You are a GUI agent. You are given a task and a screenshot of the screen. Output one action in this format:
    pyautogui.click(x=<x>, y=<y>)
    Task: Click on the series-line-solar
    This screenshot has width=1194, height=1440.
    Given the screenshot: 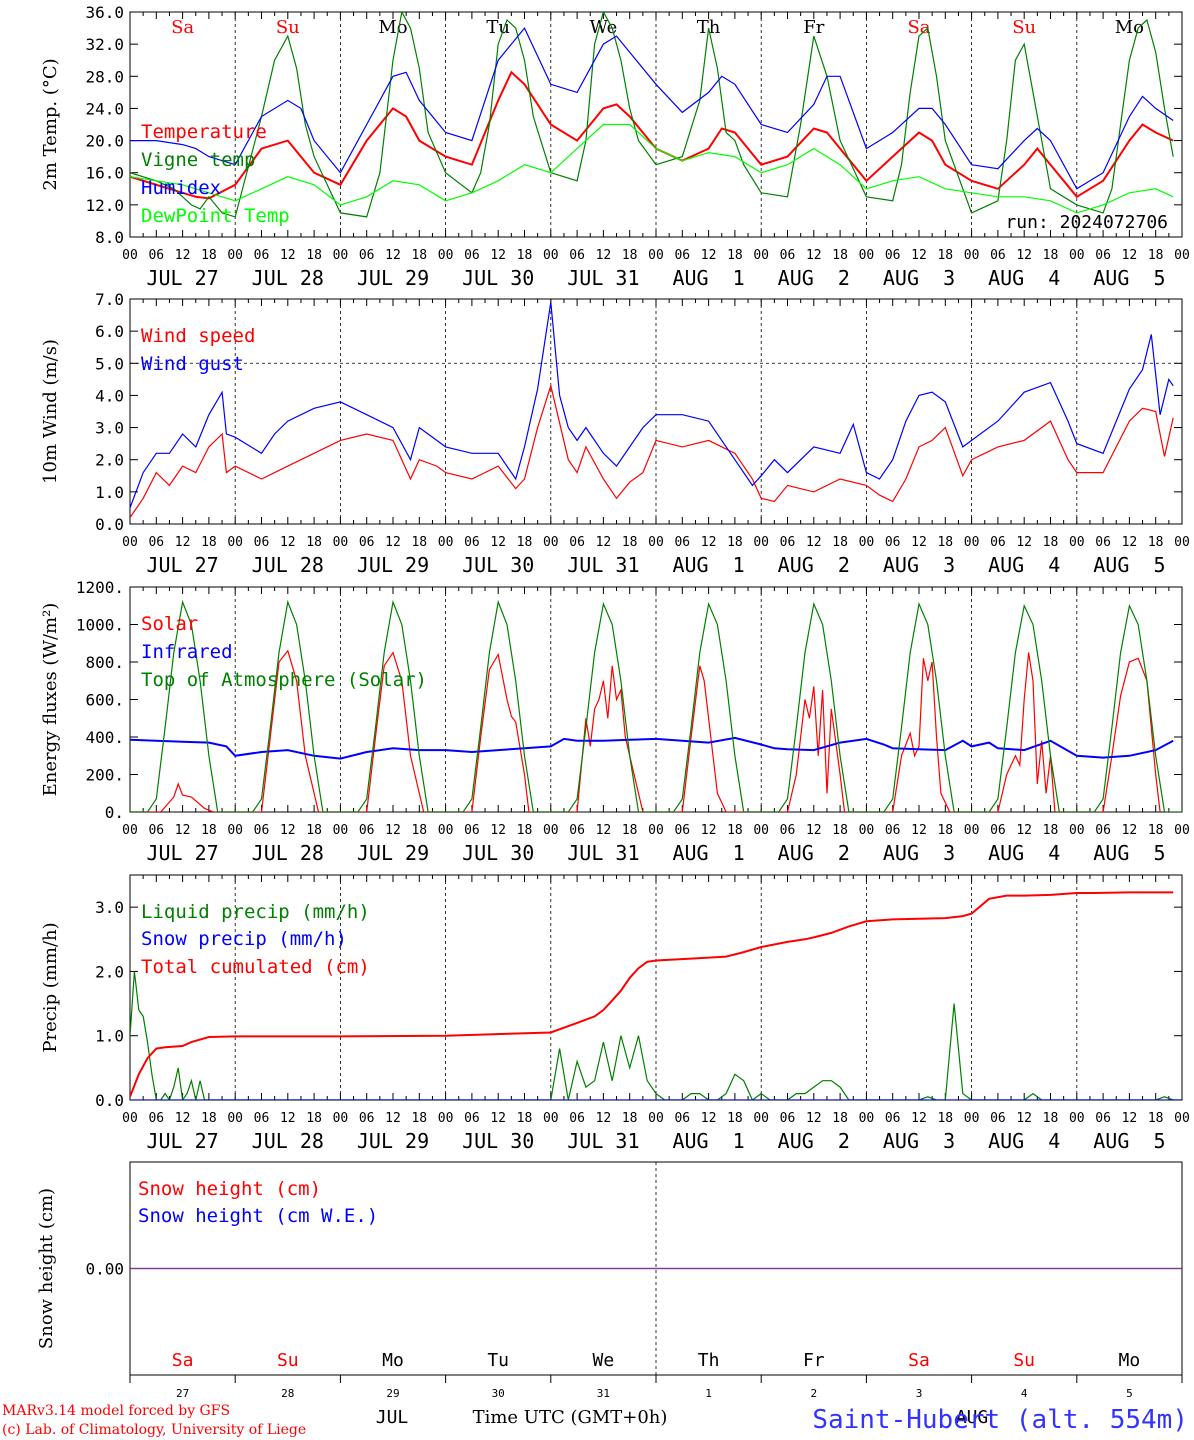 What is the action you would take?
    pyautogui.click(x=645, y=730)
    